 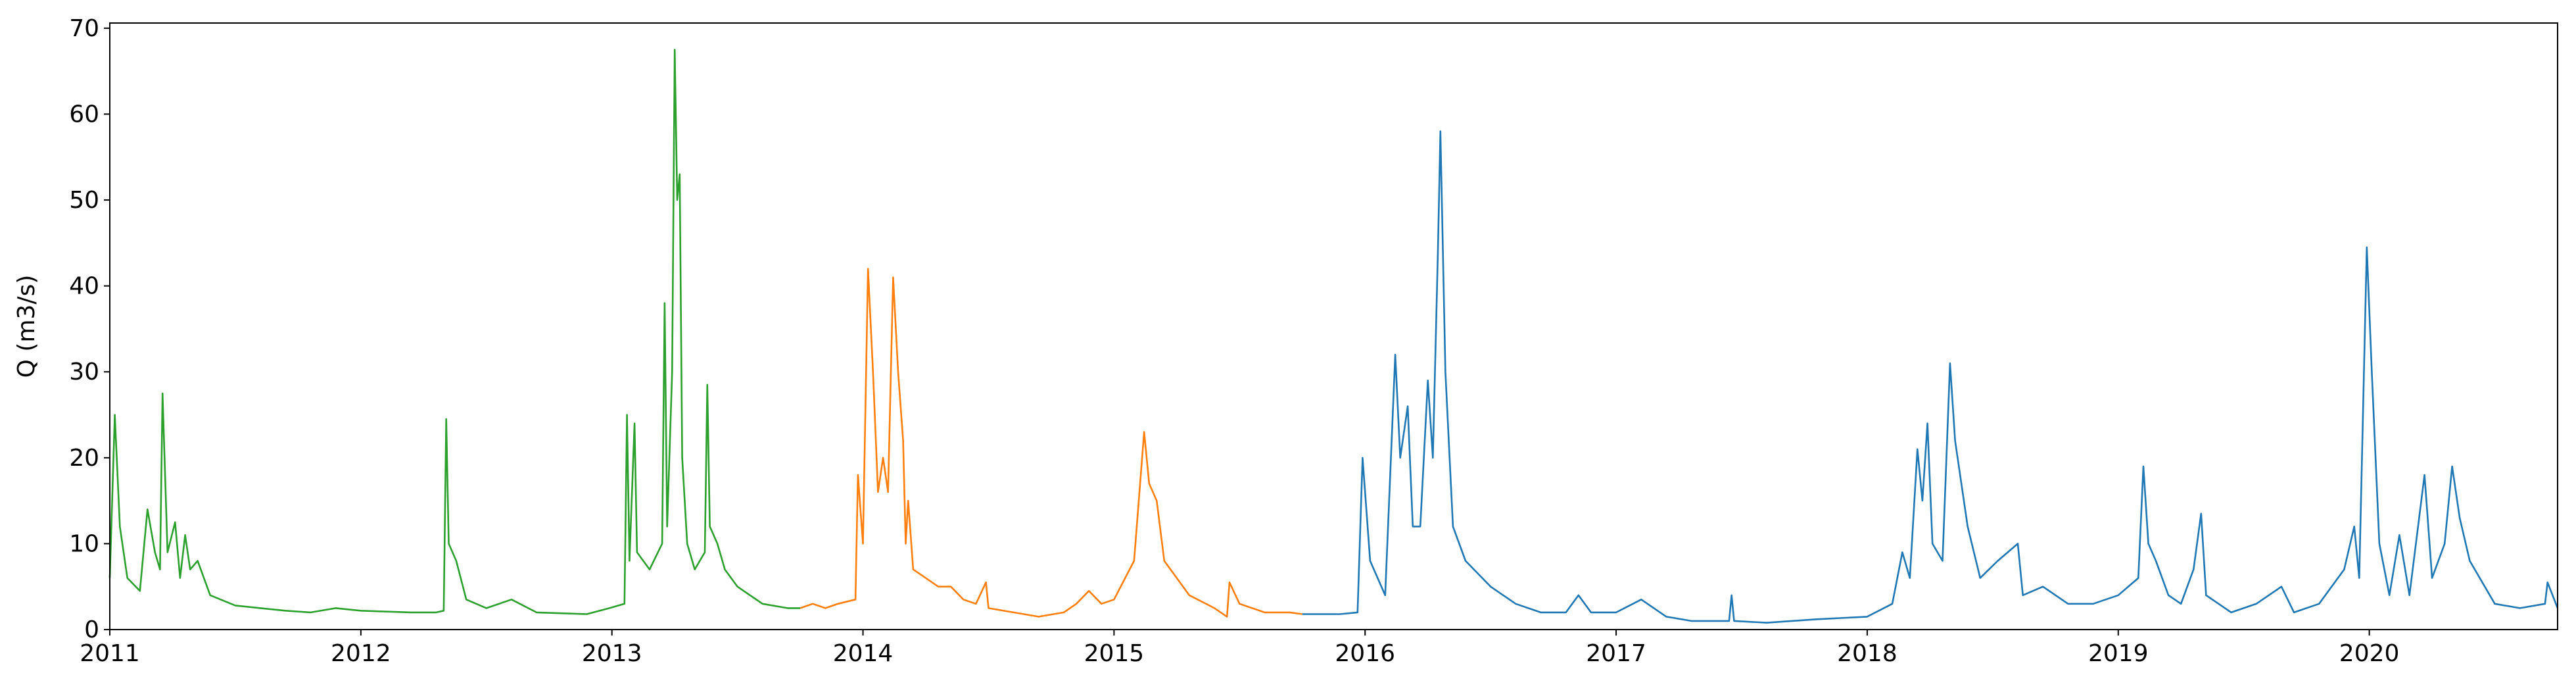 I want to click on y-tick-label: 40, so click(x=84, y=286).